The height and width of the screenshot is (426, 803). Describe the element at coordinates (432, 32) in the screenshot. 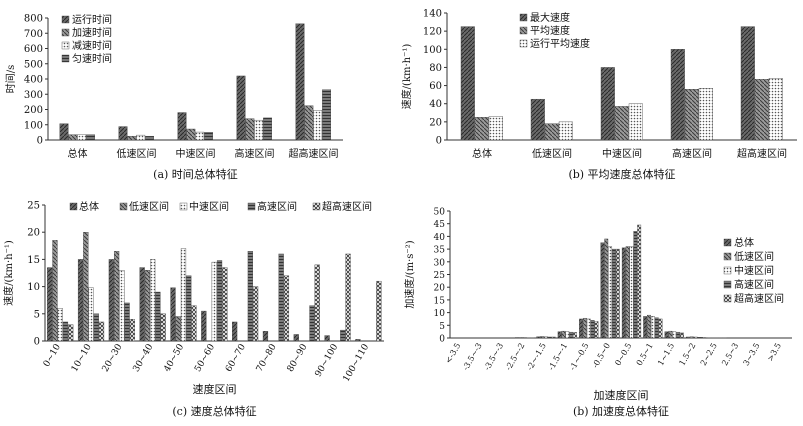

I see `y-tick-label: 120` at that location.